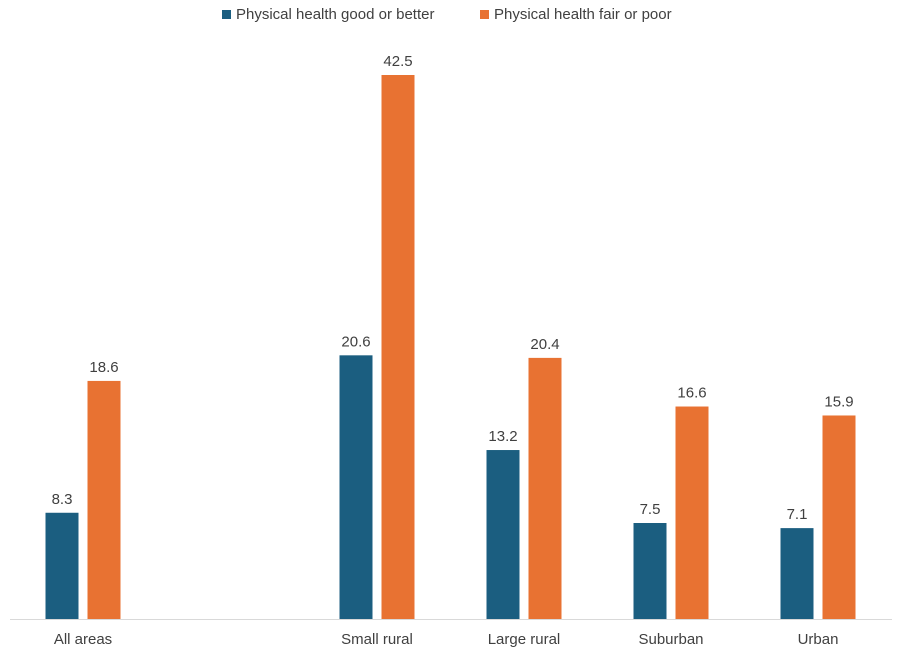  Describe the element at coordinates (524, 639) in the screenshot. I see `x-tick-label-large-rural: Large rural` at that location.